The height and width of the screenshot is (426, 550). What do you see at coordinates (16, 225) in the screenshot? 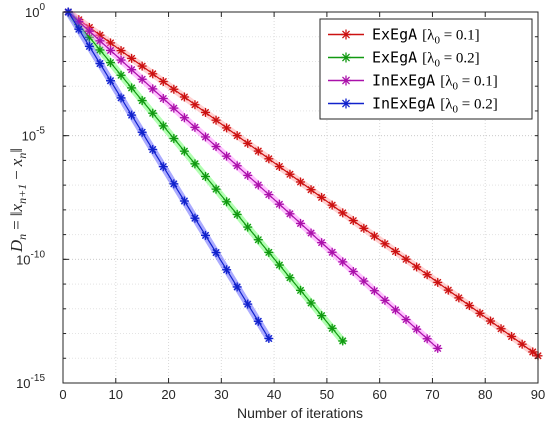
I see `y-label-eq: =` at bounding box center [16, 225].